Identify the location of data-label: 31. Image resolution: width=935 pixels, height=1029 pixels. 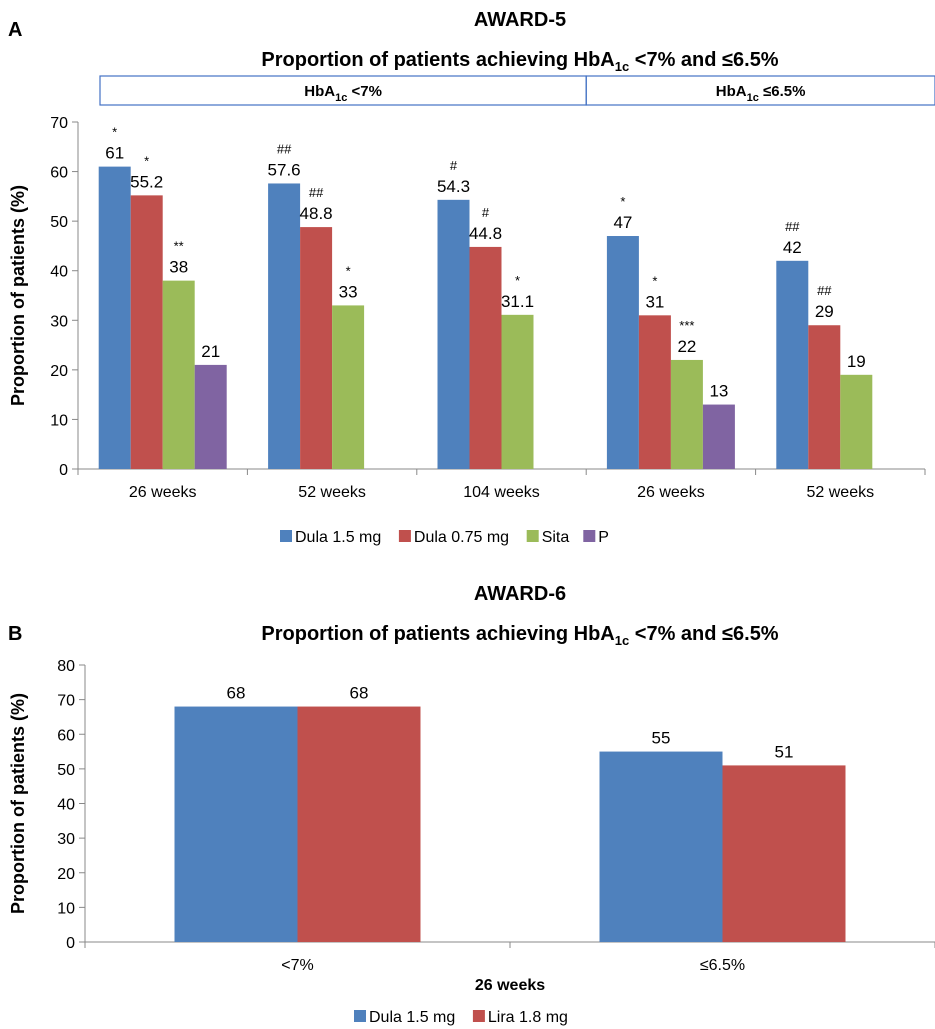
(654, 301).